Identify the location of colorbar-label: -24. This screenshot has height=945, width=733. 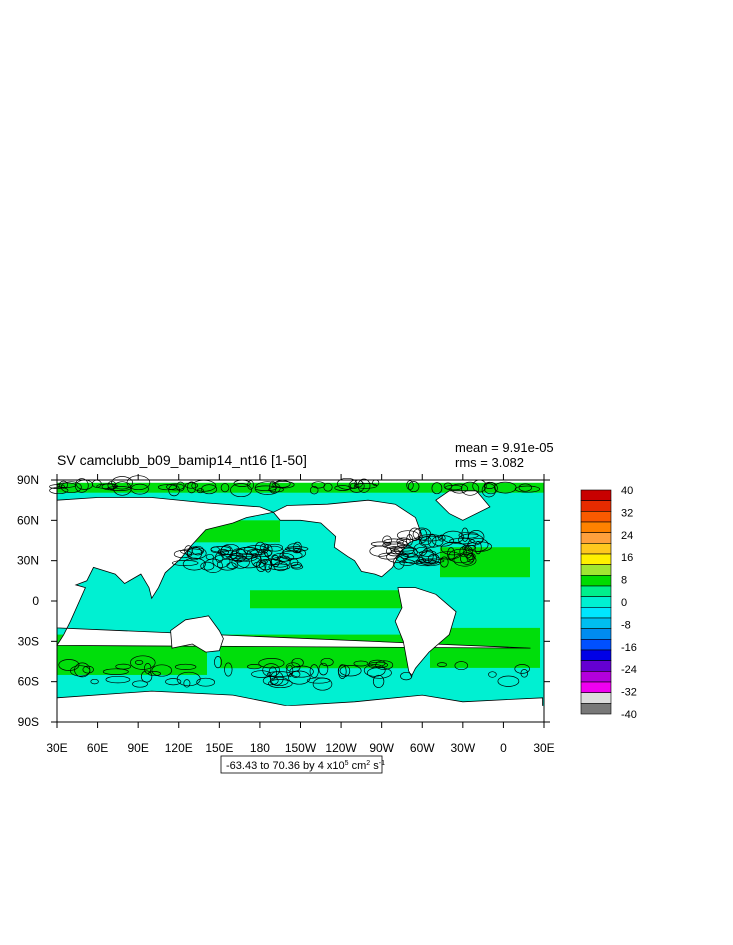
(629, 670).